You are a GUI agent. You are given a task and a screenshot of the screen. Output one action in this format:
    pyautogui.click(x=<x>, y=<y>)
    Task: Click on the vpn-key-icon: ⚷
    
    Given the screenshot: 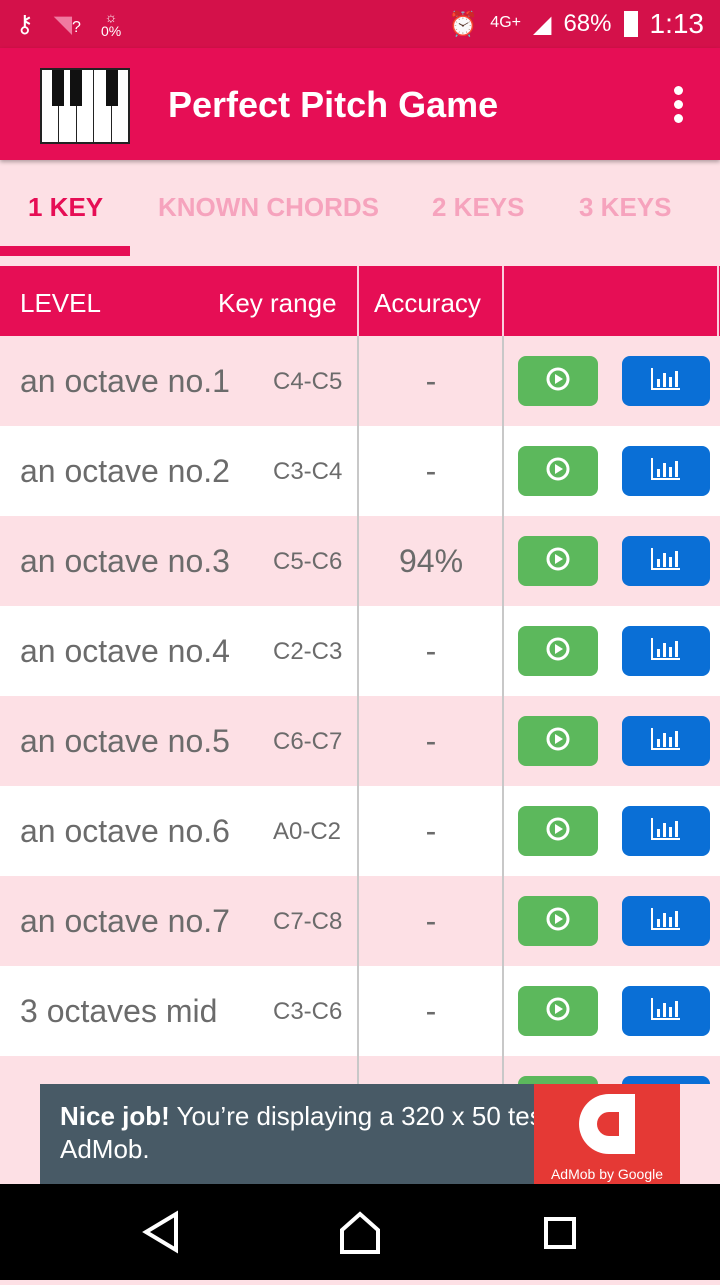 What is the action you would take?
    pyautogui.click(x=25, y=24)
    